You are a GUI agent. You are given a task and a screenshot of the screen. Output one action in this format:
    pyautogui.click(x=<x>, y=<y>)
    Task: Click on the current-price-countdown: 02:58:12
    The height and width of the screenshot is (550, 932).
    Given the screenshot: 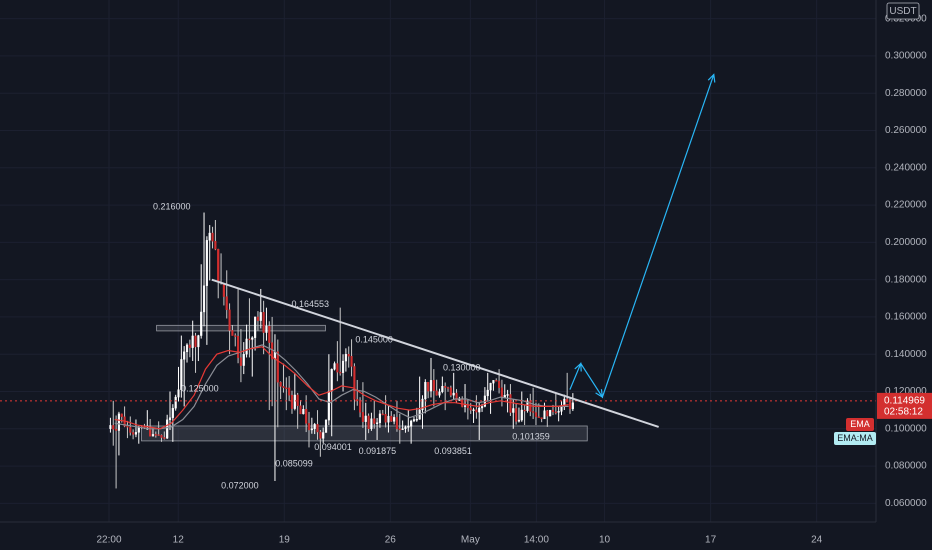 What is the action you would take?
    pyautogui.click(x=903, y=412)
    